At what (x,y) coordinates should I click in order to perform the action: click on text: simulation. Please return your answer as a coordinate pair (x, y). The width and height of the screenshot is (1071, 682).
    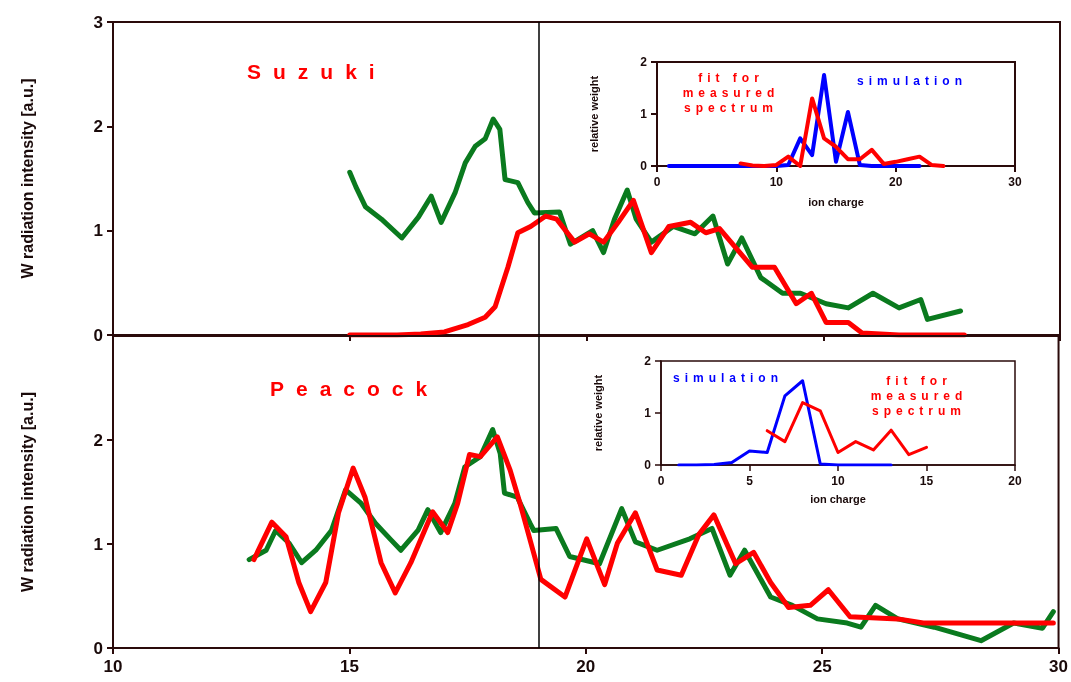
    Looking at the image, I should click on (912, 81).